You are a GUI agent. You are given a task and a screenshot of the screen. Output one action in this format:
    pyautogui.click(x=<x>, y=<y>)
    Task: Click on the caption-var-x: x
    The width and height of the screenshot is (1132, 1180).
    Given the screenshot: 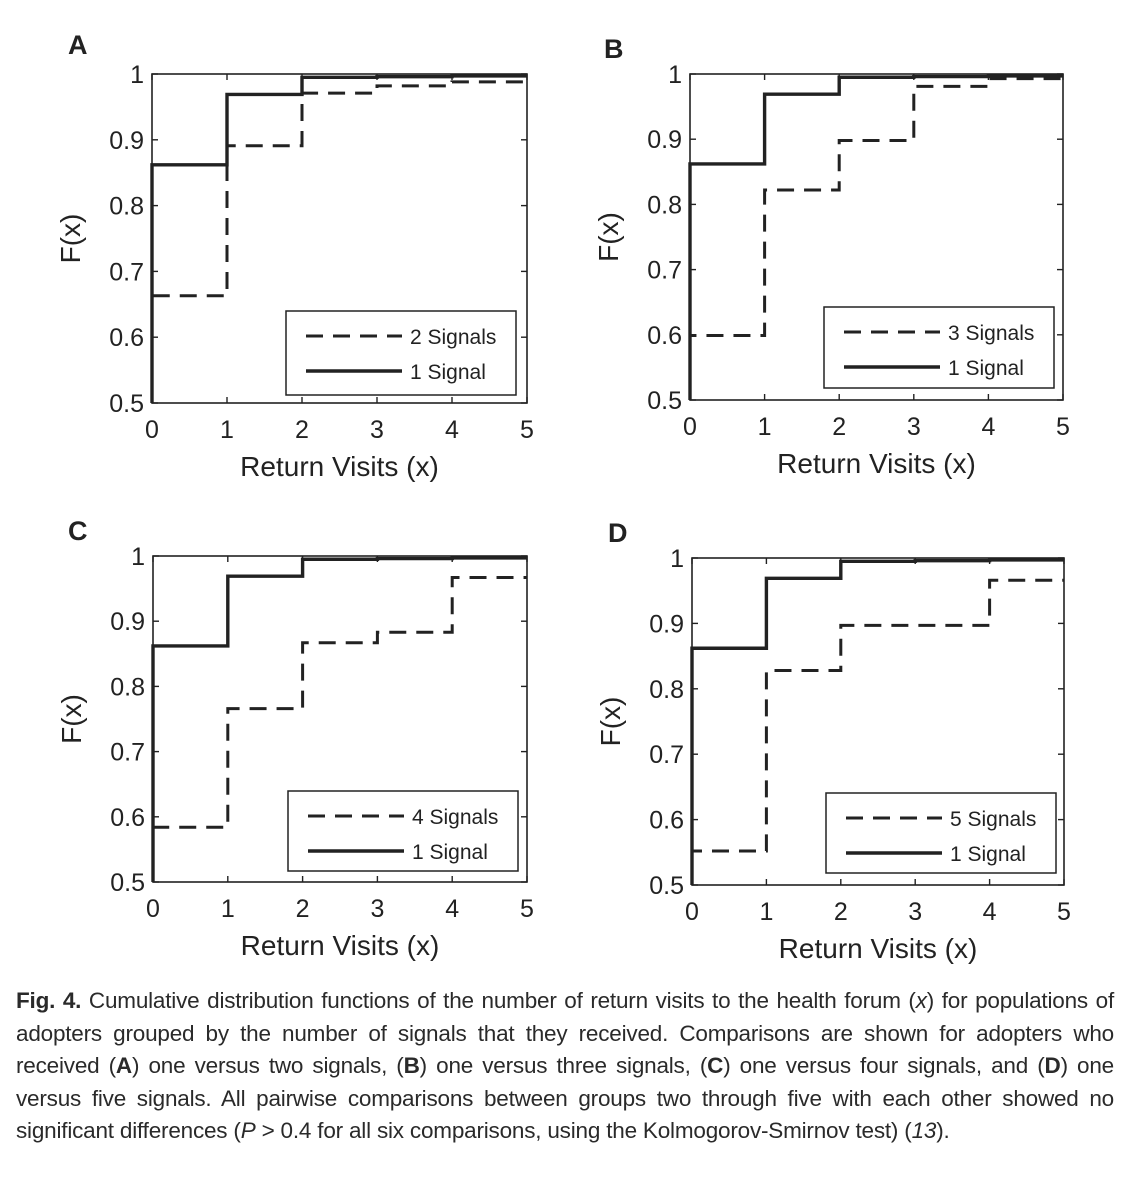 What is the action you would take?
    pyautogui.click(x=921, y=1000)
    